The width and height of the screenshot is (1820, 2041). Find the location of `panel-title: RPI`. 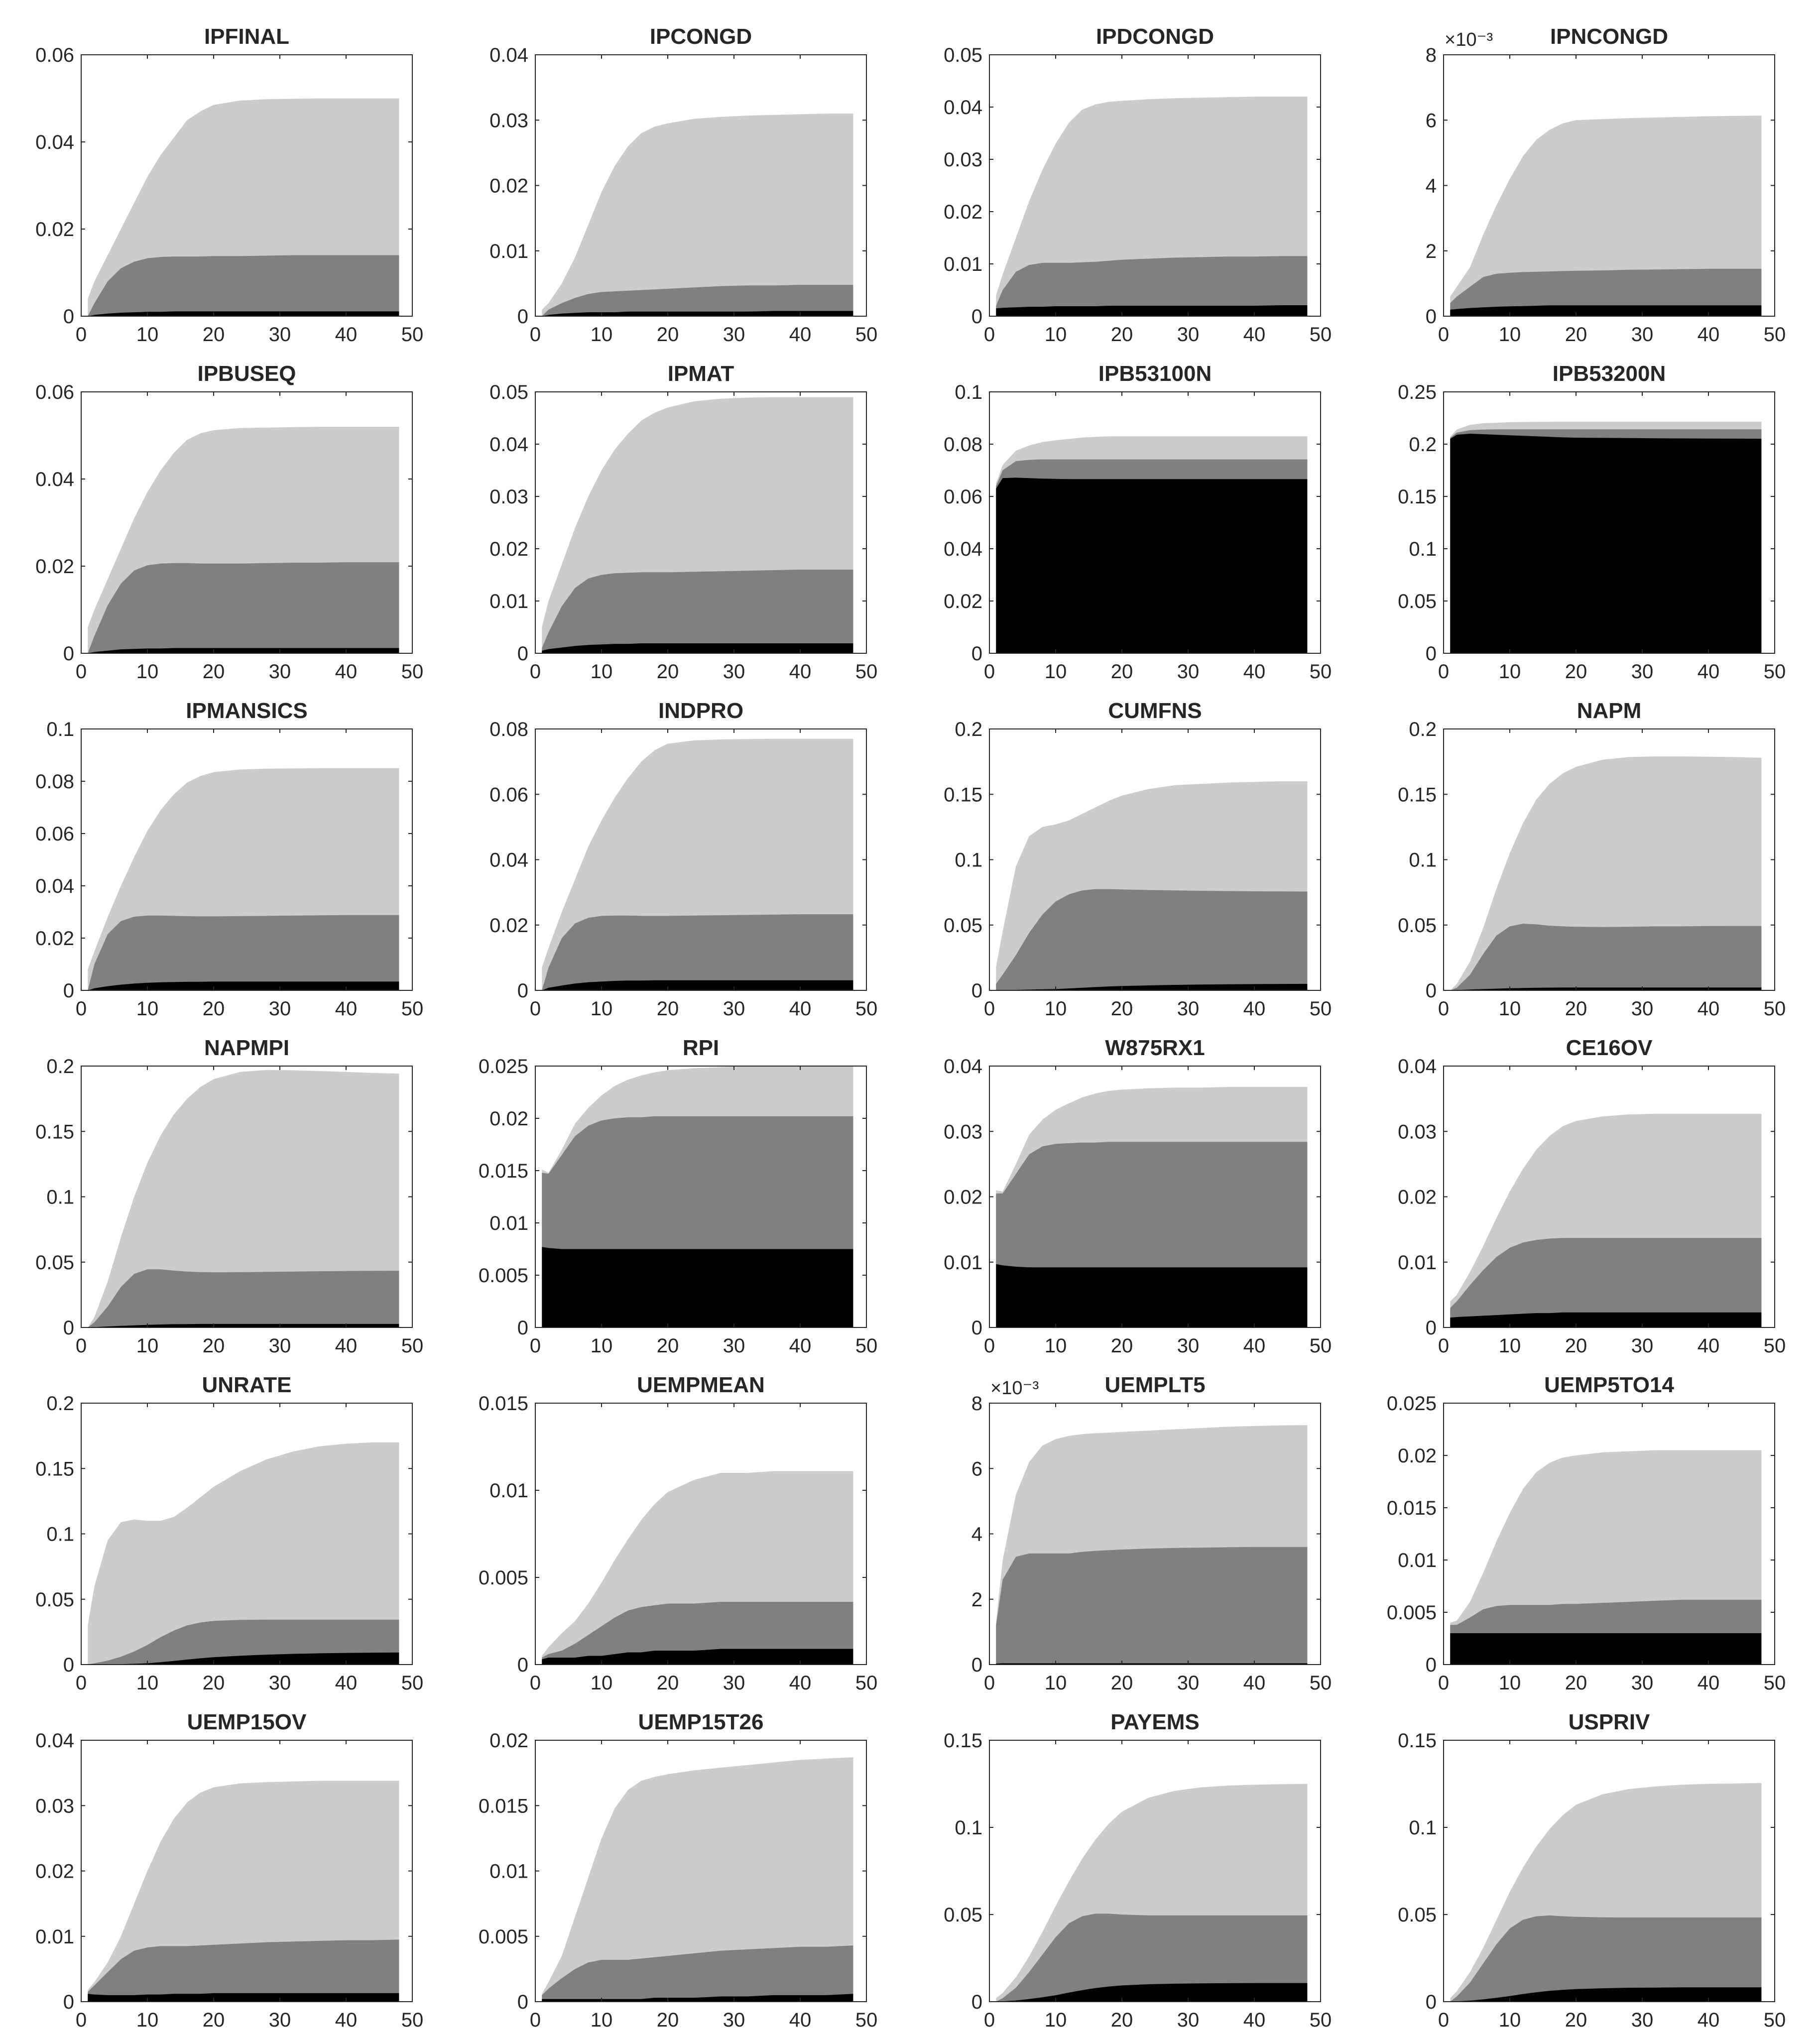

panel-title: RPI is located at coordinates (701, 1048).